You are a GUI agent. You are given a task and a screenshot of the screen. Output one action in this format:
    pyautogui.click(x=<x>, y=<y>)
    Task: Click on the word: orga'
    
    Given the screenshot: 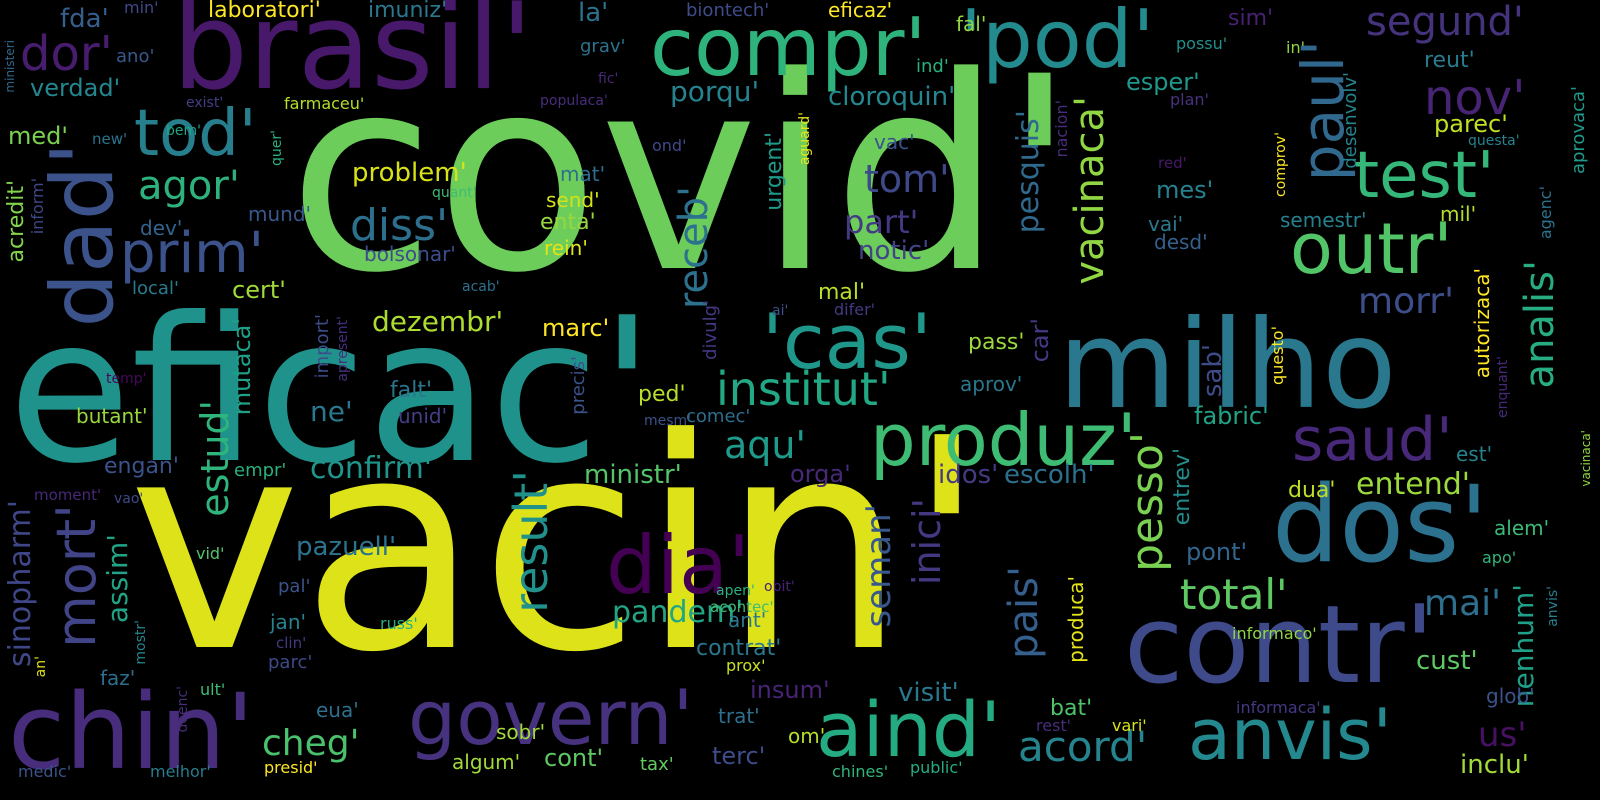 What is the action you would take?
    pyautogui.click(x=820, y=474)
    